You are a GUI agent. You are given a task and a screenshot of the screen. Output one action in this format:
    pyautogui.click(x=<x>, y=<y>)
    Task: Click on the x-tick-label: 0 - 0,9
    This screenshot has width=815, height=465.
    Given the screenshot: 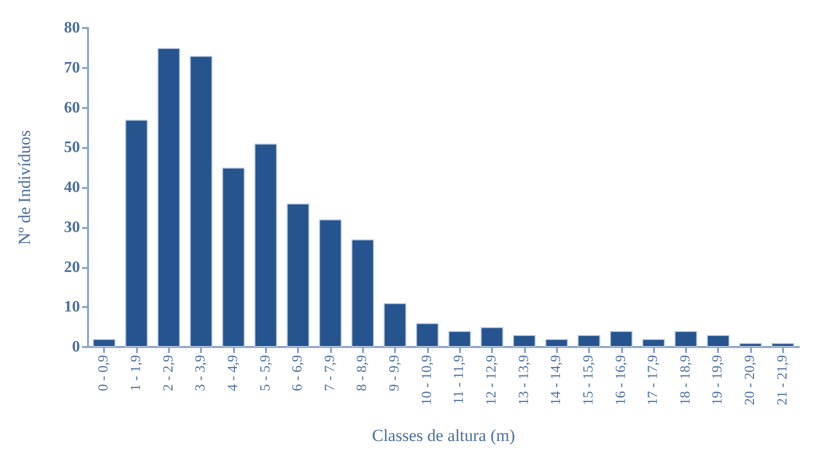 What is the action you would take?
    pyautogui.click(x=104, y=373)
    